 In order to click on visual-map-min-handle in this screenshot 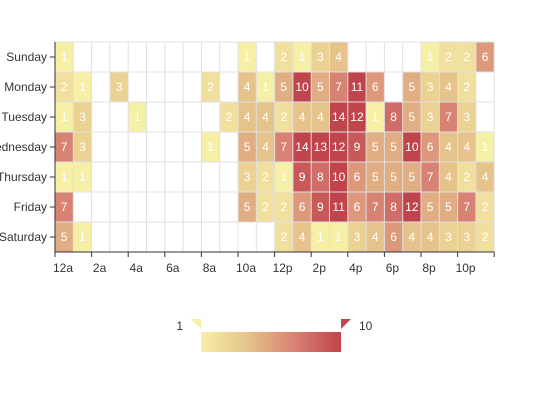, I will do `click(196, 324)`.